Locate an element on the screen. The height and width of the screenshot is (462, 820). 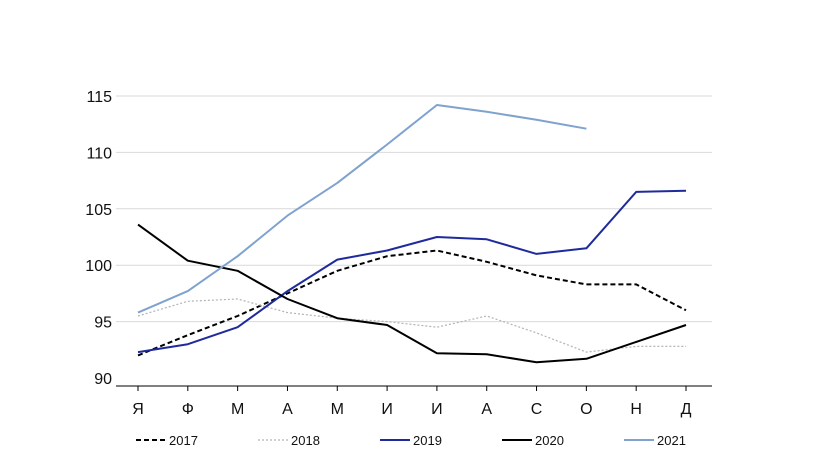
y-tick-label: 95 is located at coordinates (103, 323).